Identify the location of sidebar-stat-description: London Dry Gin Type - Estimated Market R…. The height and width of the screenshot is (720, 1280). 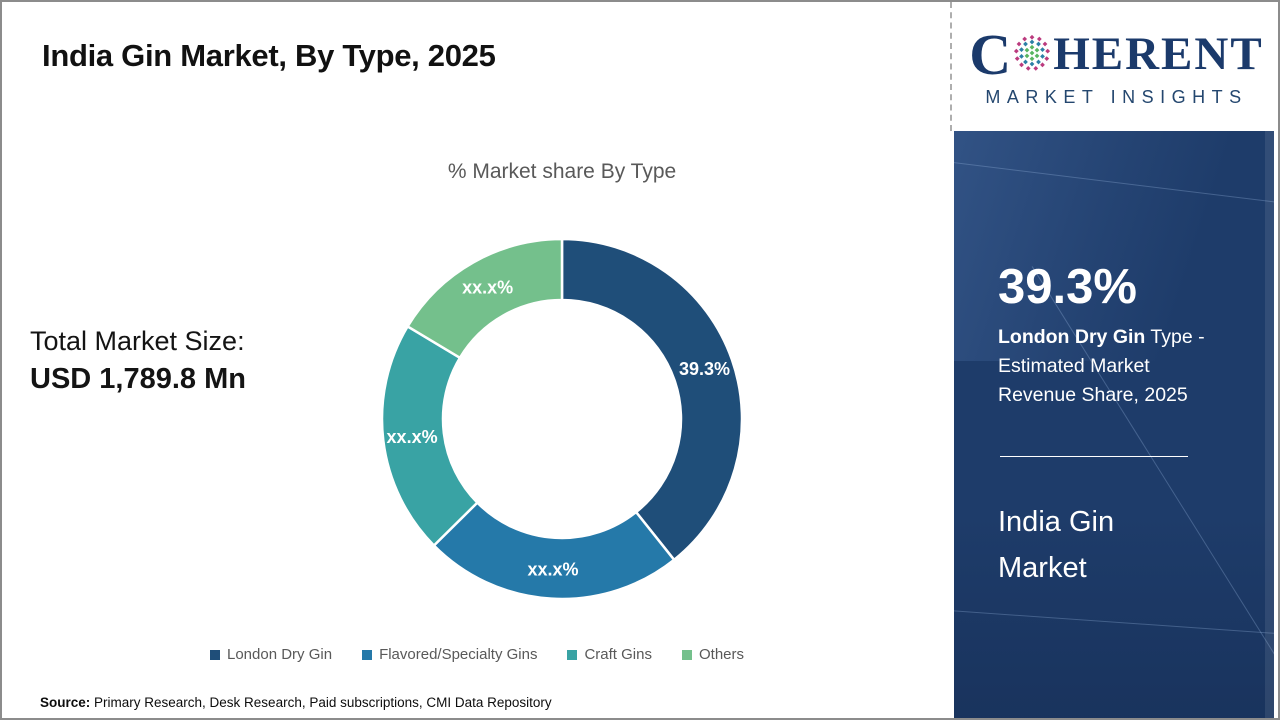
(1114, 366).